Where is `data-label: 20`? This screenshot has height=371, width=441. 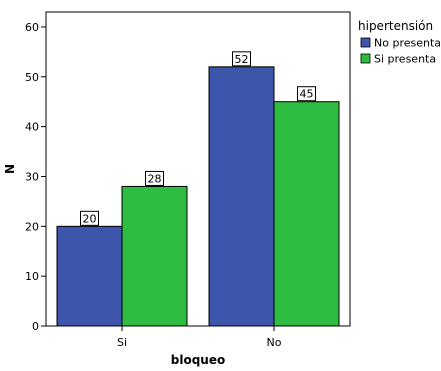
data-label: 20 is located at coordinates (90, 218).